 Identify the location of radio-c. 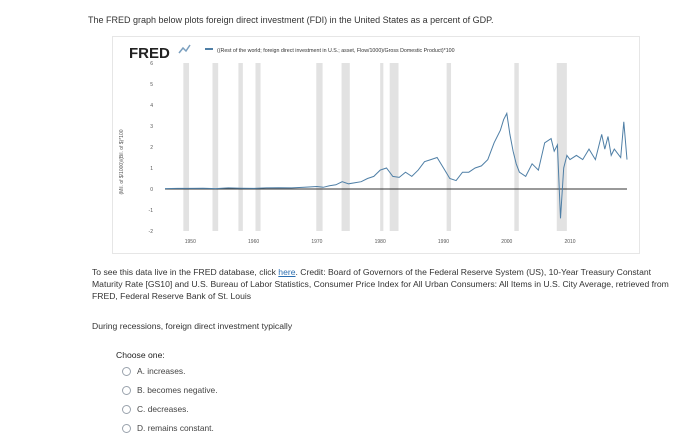
(126, 409).